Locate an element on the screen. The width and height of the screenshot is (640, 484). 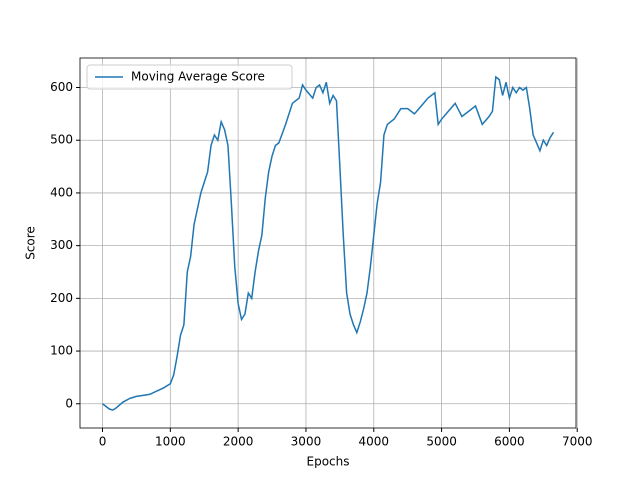
x-tick-label: 4000 is located at coordinates (374, 442).